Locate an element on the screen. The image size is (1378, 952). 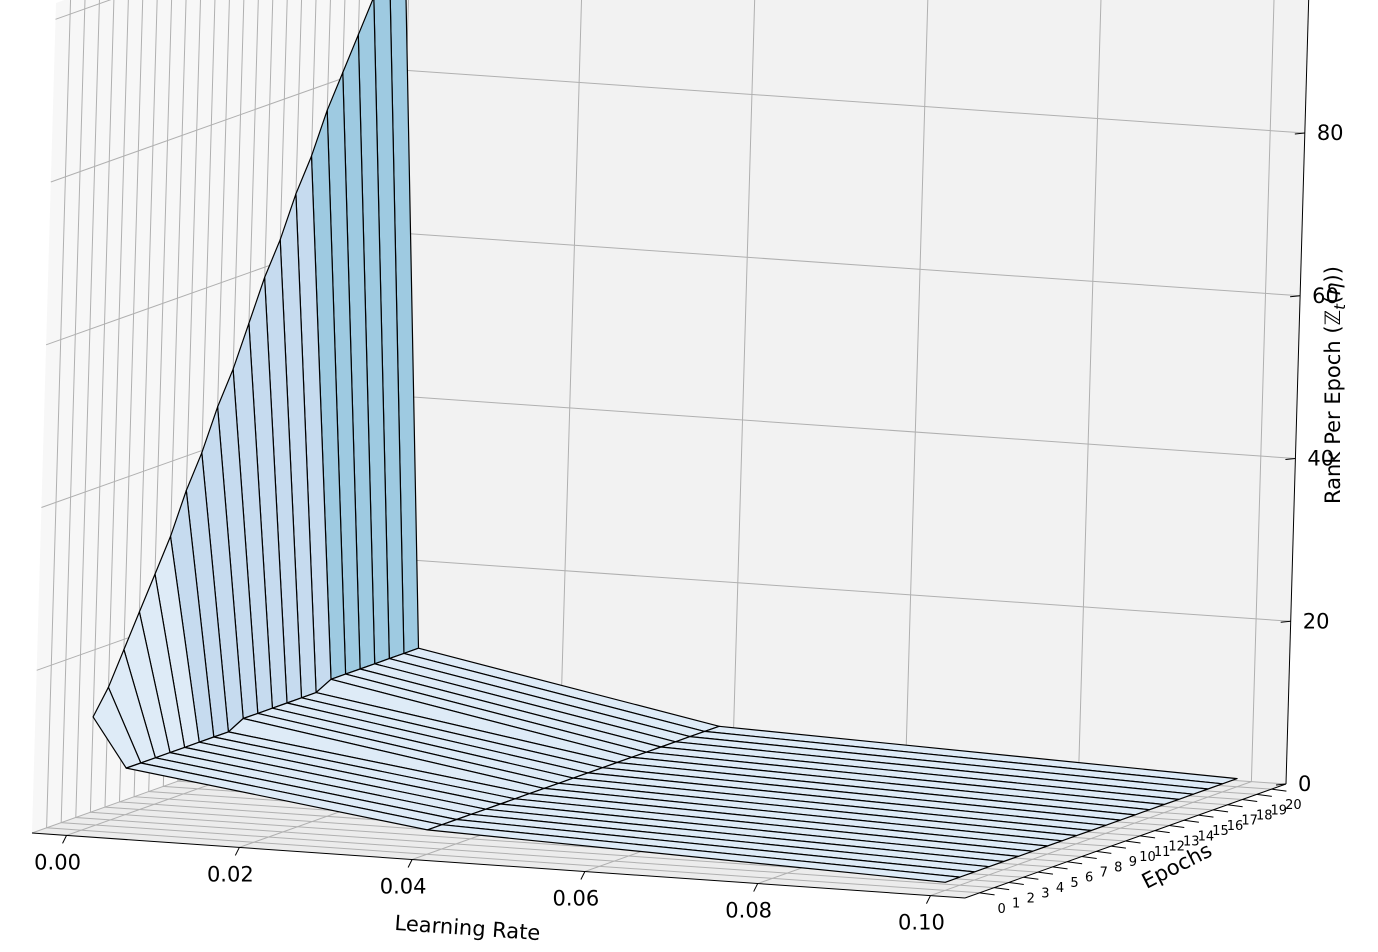
z-tick-label: 0 is located at coordinates (1304, 784).